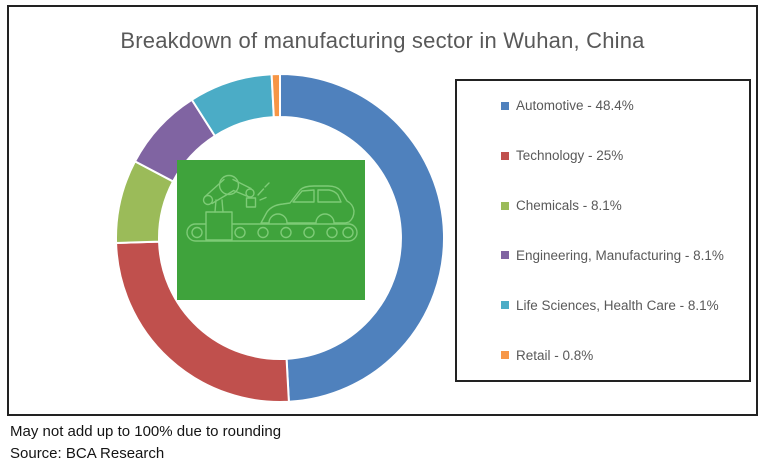 The image size is (768, 467). I want to click on conveyor-belt-icon, so click(272, 232).